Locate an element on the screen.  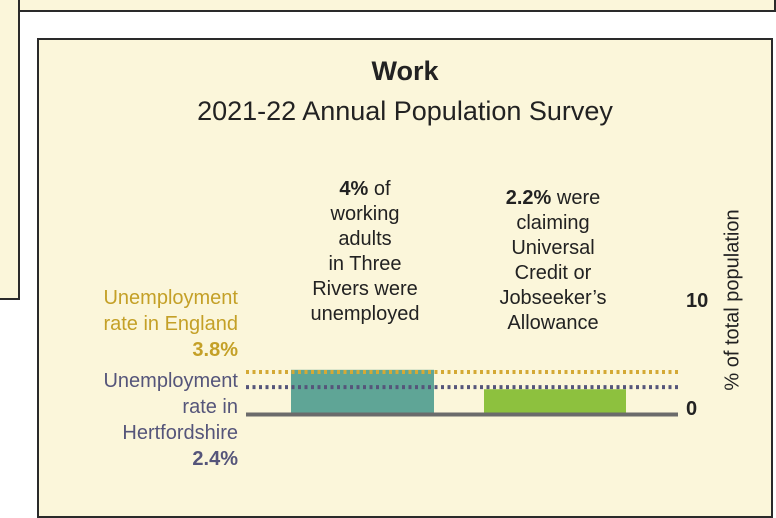
annotation-line: claiming is located at coordinates (553, 223).